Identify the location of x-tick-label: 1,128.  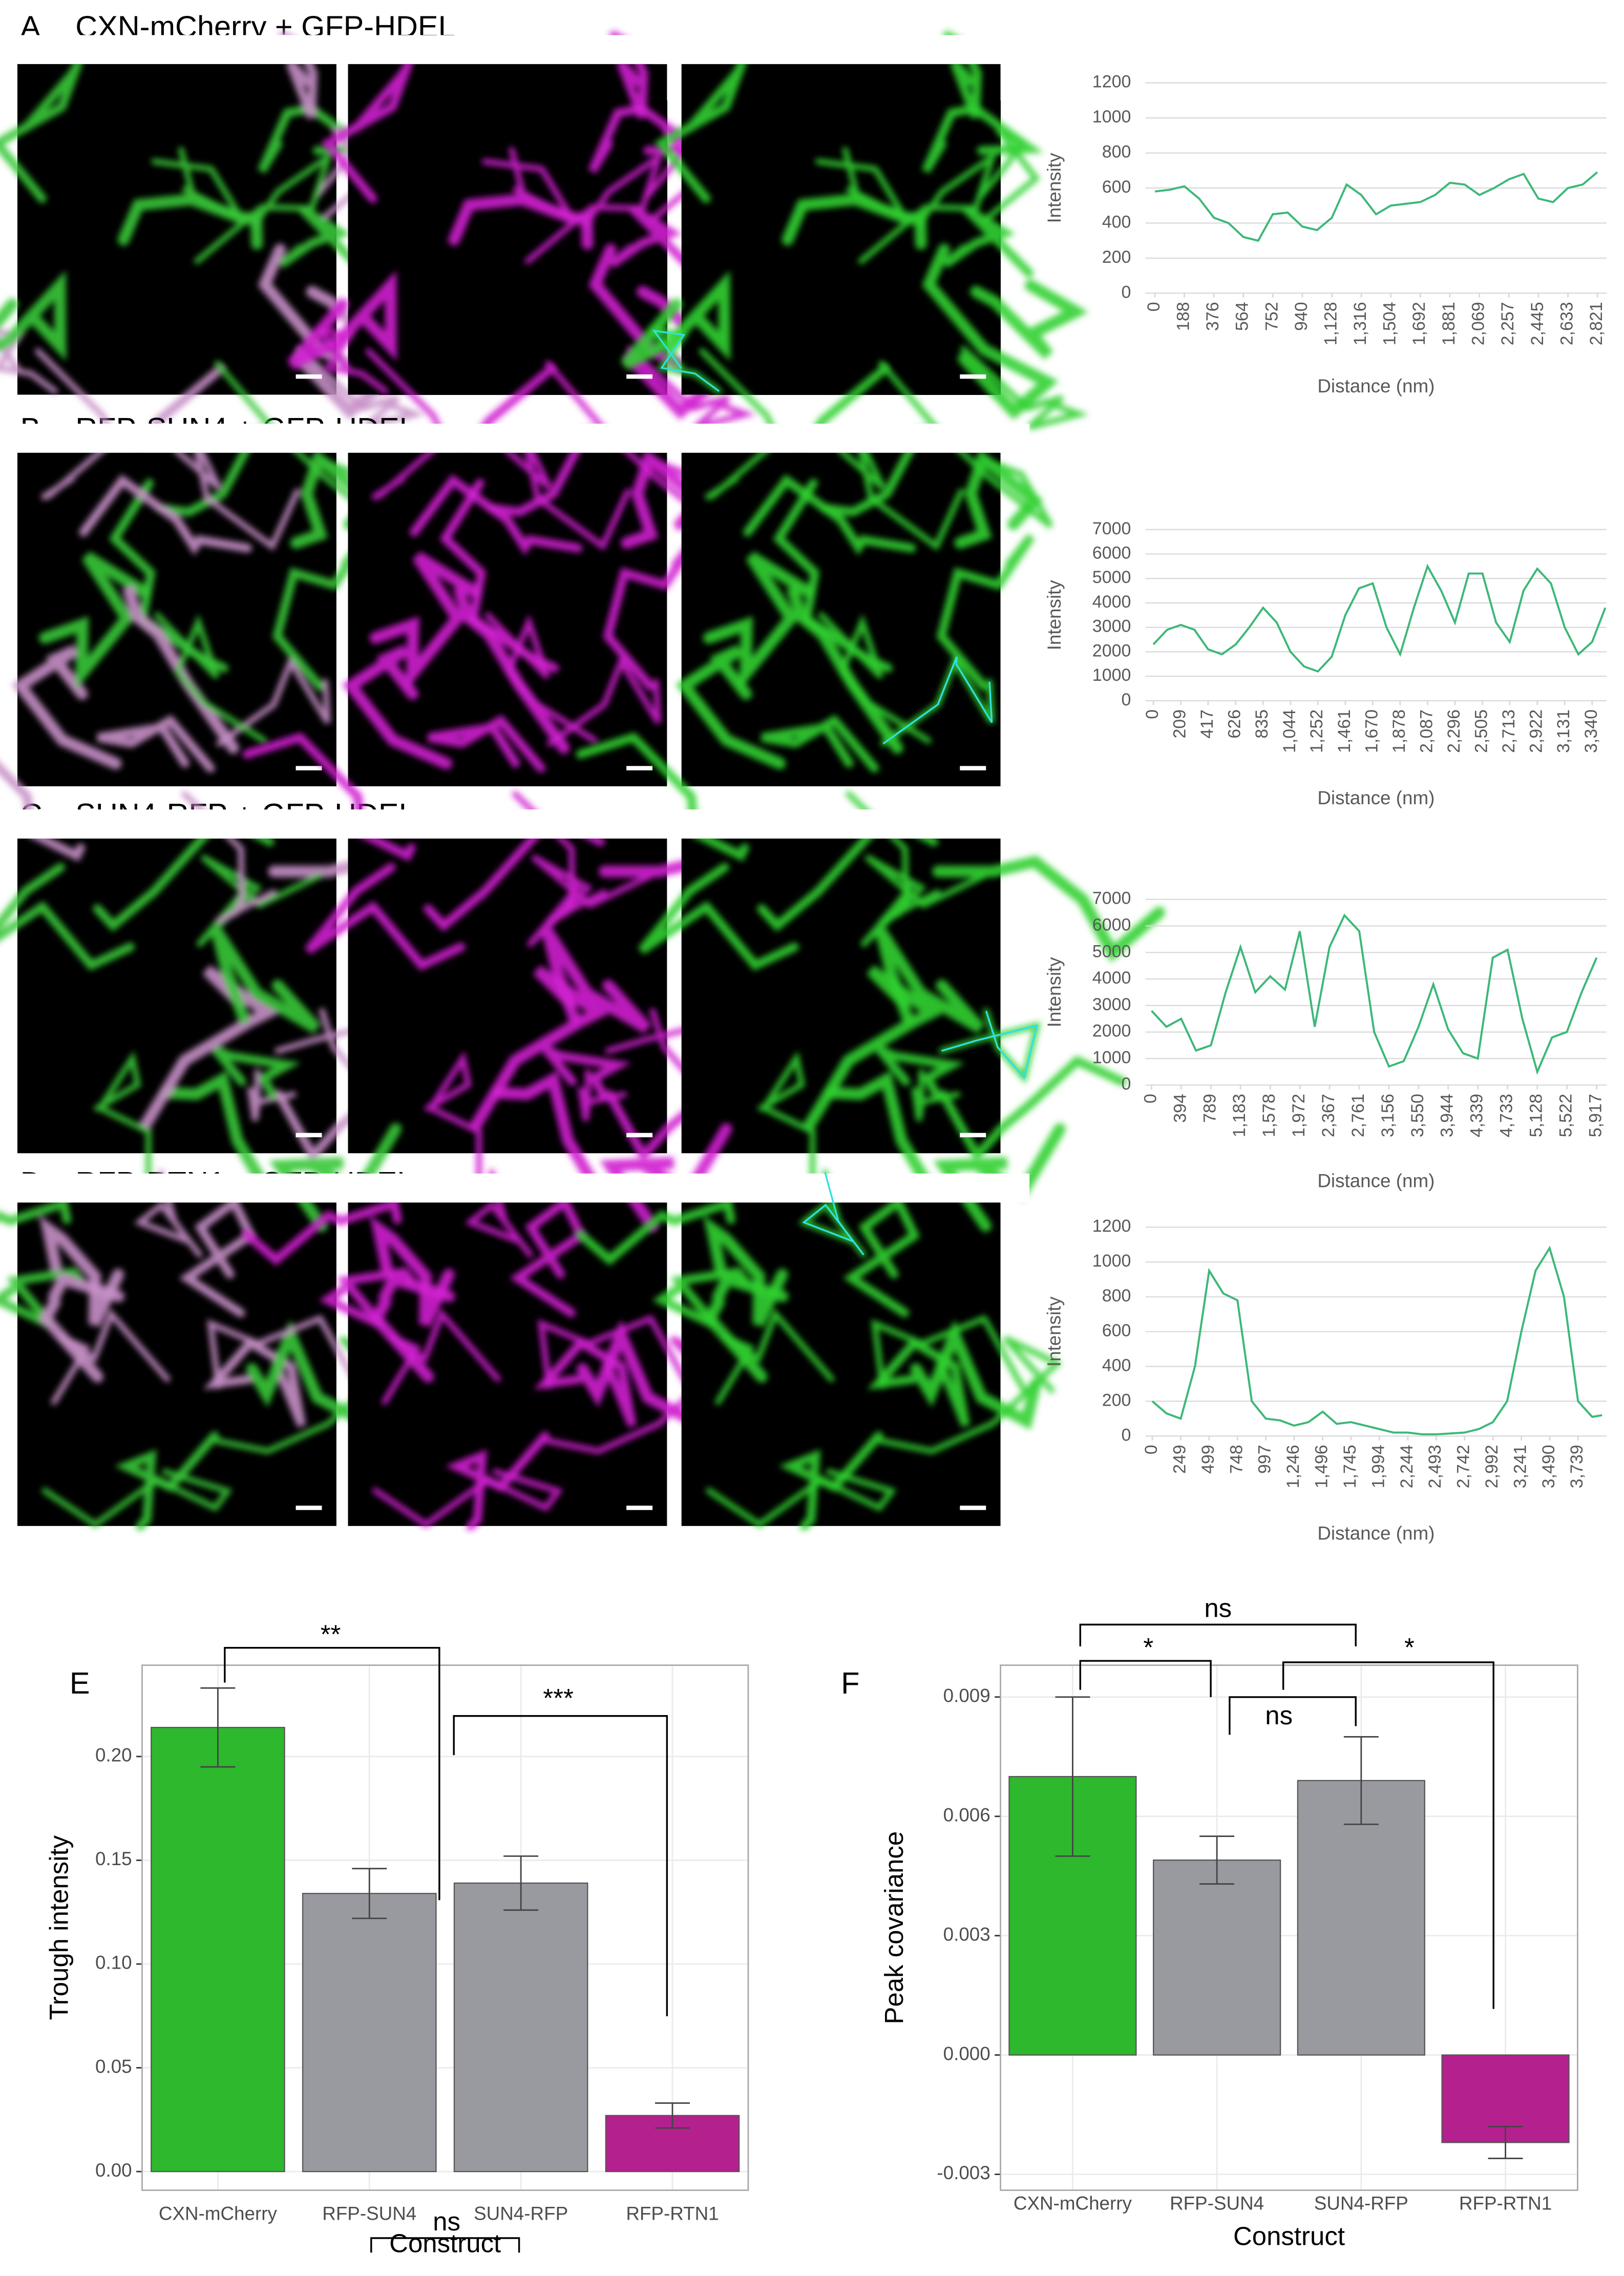
(1330, 323).